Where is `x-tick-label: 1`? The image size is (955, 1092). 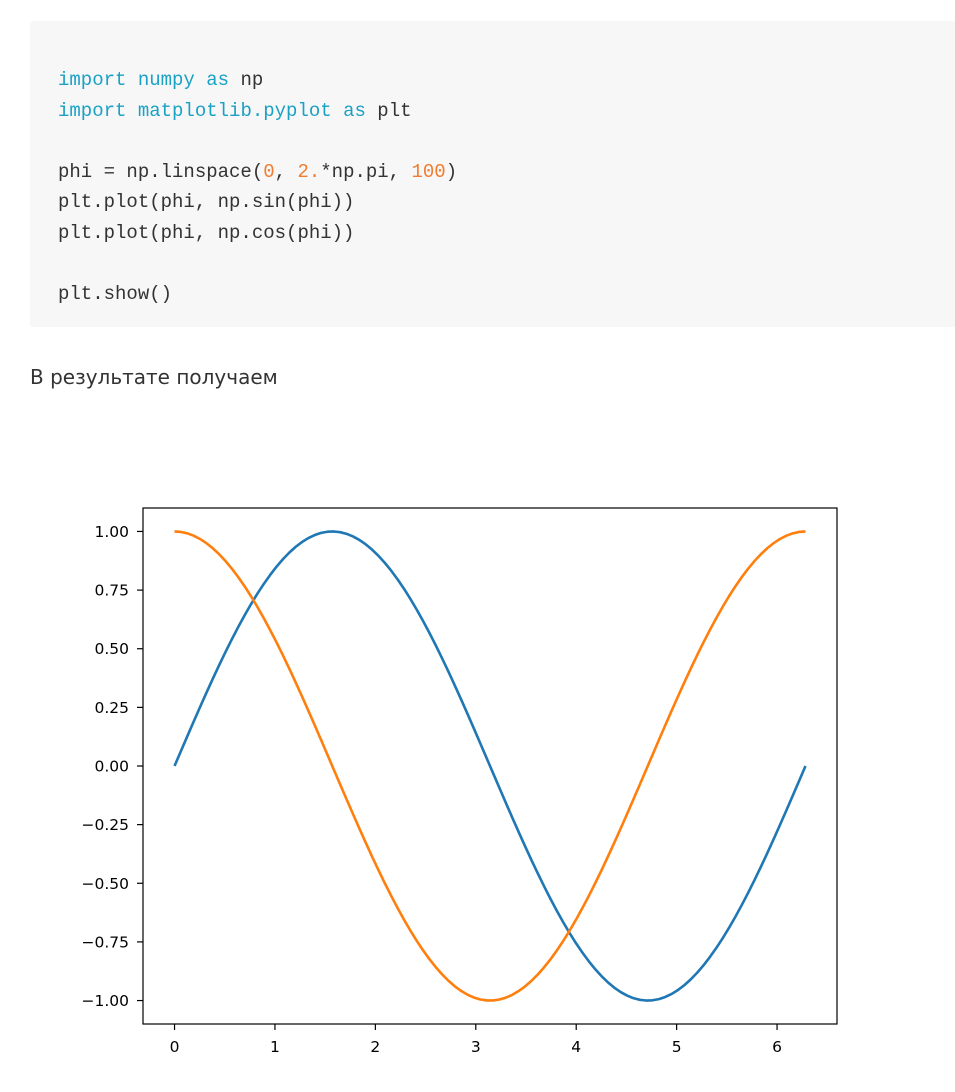
x-tick-label: 1 is located at coordinates (275, 1047).